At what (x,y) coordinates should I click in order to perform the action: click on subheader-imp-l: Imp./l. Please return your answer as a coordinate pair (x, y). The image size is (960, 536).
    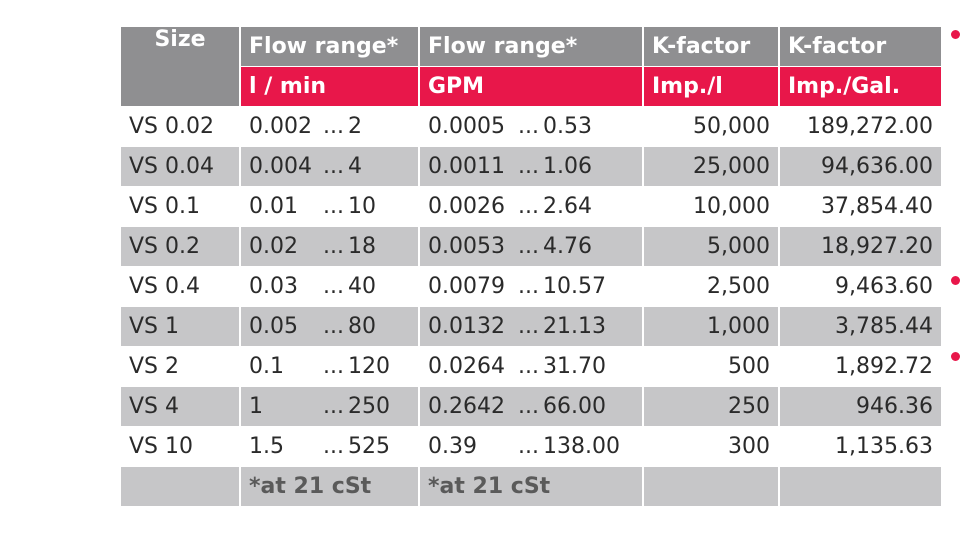
    Looking at the image, I should click on (712, 87).